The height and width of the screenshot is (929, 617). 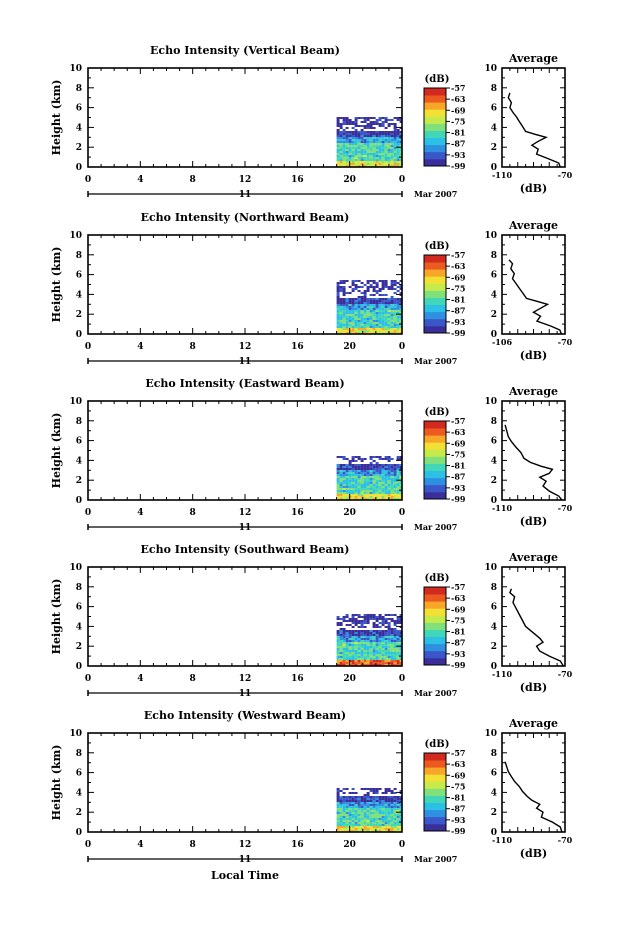 What do you see at coordinates (533, 557) in the screenshot?
I see `profile-title: Average` at bounding box center [533, 557].